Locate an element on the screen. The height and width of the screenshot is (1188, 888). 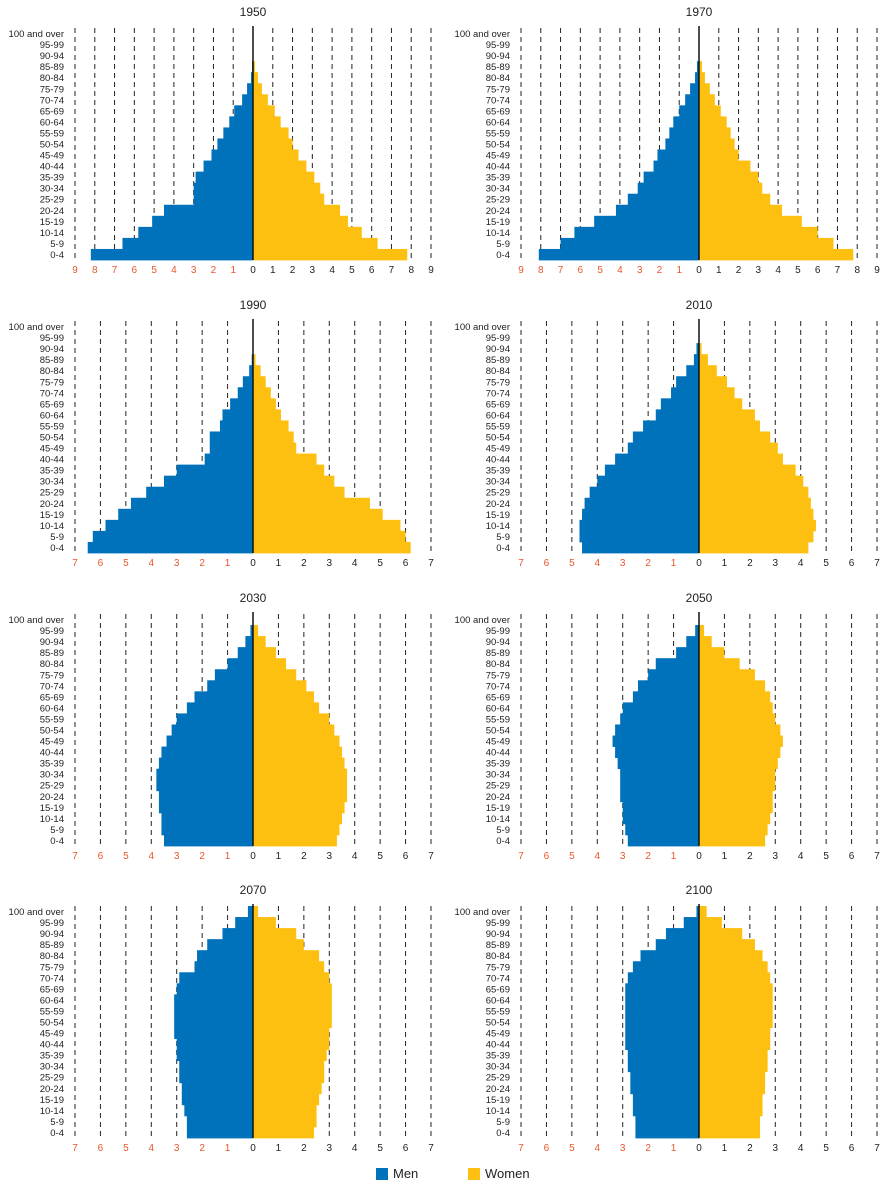
age-label: 85-89 is located at coordinates (498, 67).